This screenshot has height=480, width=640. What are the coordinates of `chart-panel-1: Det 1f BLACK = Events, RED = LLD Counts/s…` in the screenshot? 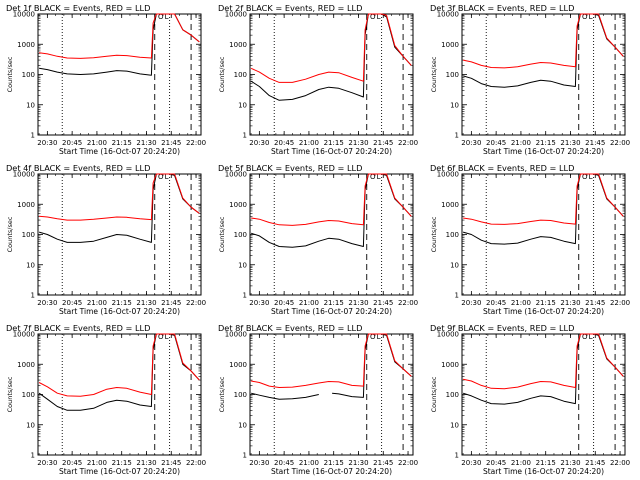 It's located at (106, 79).